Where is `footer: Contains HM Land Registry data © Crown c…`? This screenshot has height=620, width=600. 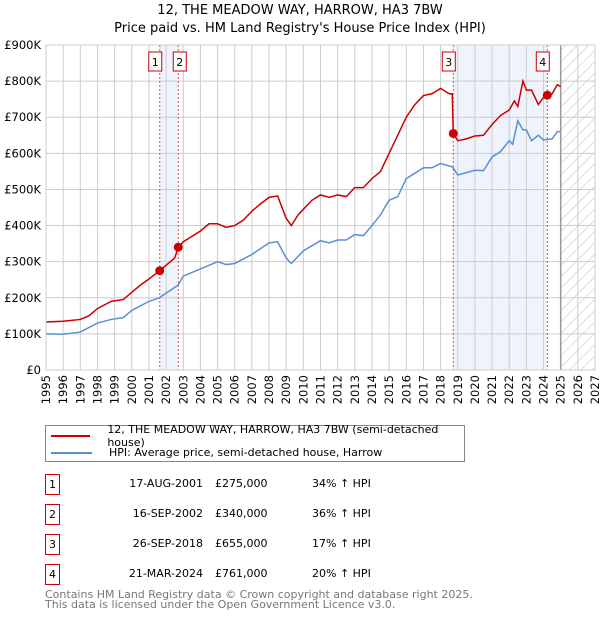
footer: Contains HM Land Registry data © Crown c… is located at coordinates (259, 599).